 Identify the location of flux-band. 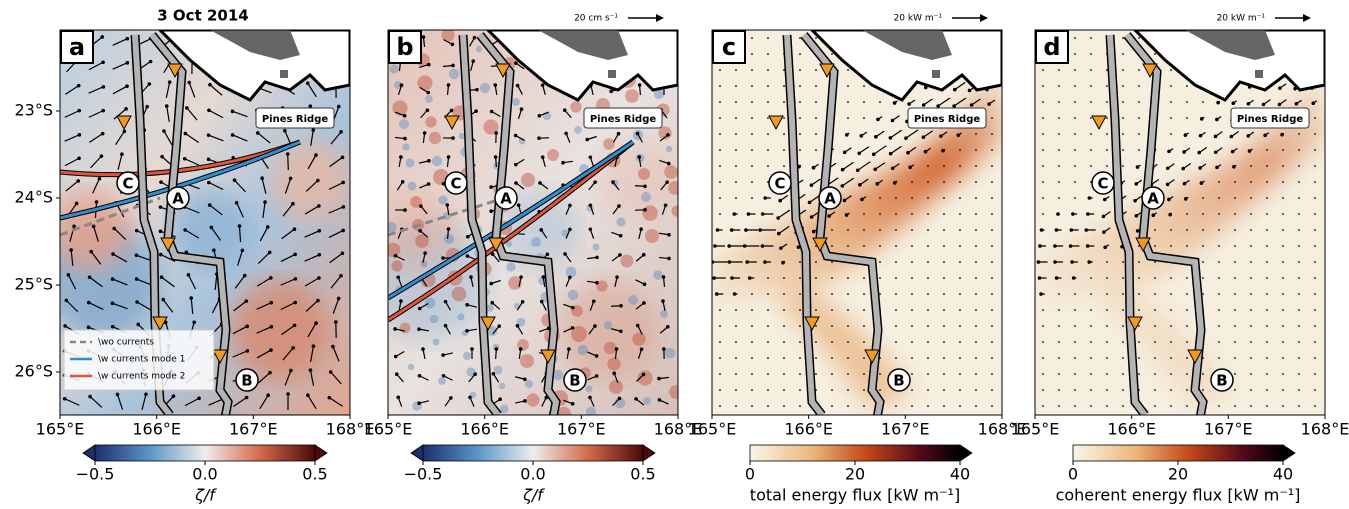
(857, 190).